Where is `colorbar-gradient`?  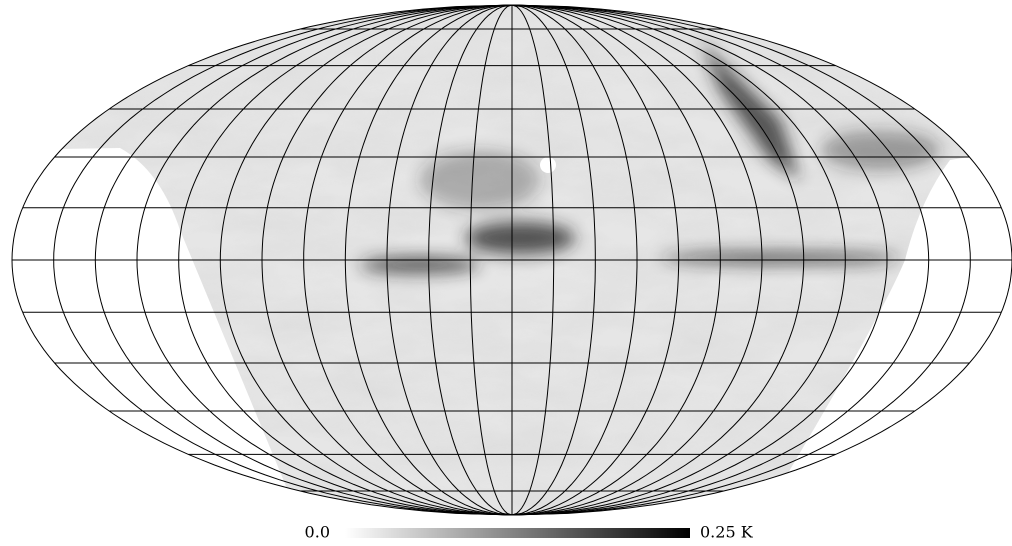 colorbar-gradient is located at coordinates (517, 533).